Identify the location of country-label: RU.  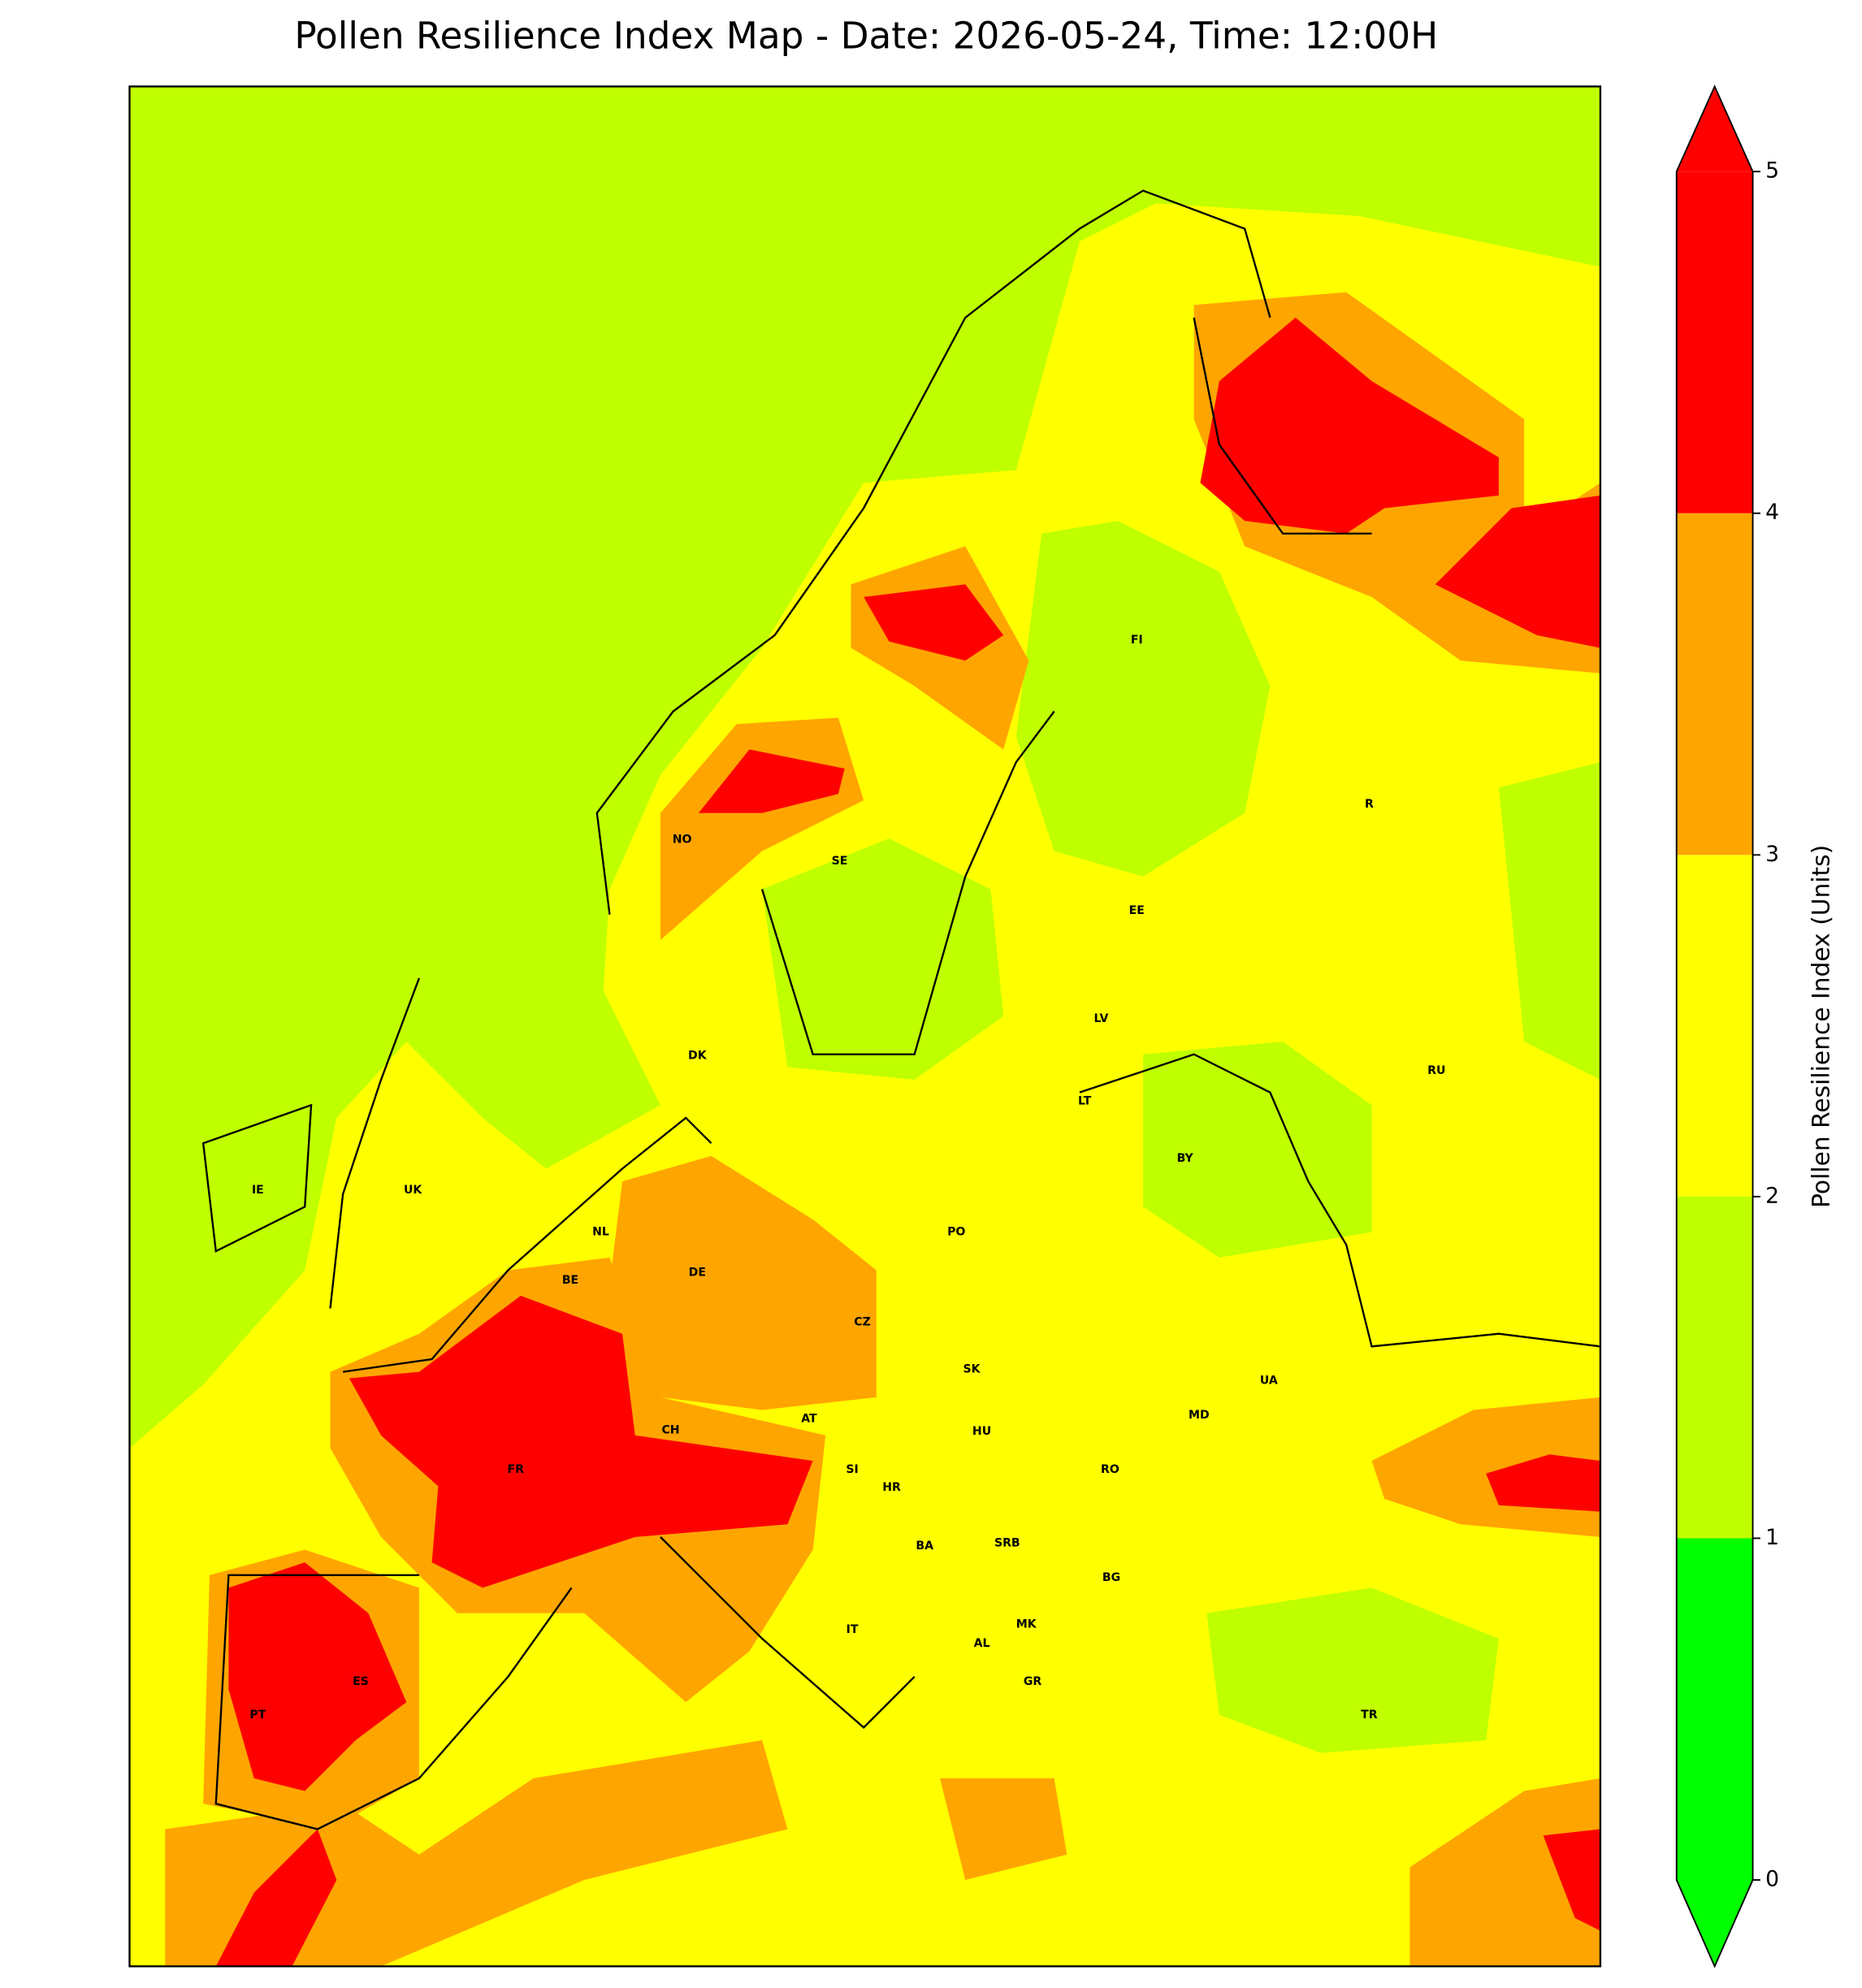
(1436, 1070).